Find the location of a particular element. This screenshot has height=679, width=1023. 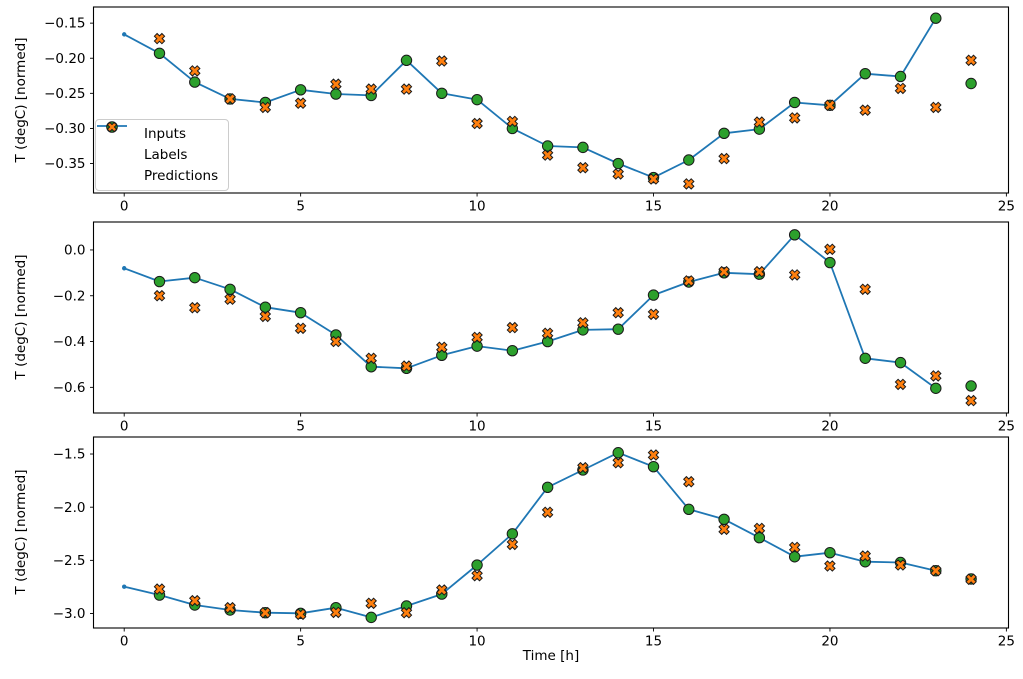

subplot3-x-tick-label: 10 is located at coordinates (476, 642).